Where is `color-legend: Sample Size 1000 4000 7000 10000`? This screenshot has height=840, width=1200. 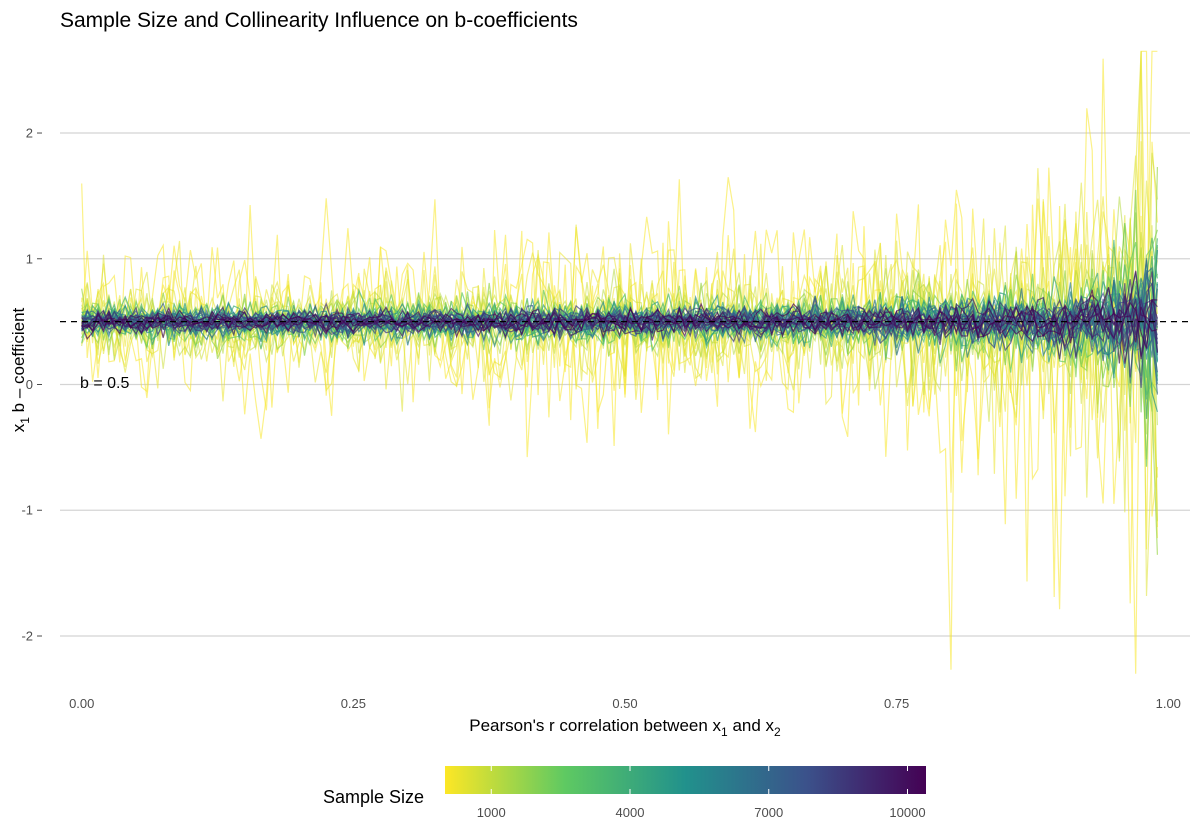 color-legend: Sample Size 1000 4000 7000 10000 is located at coordinates (624, 793).